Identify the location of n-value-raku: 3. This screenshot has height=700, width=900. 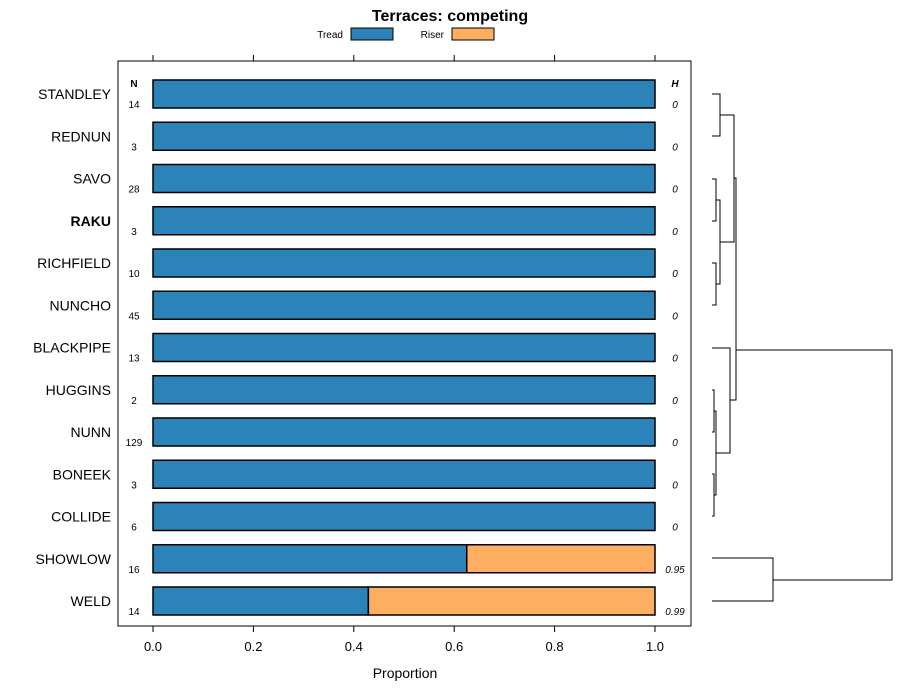
(134, 232).